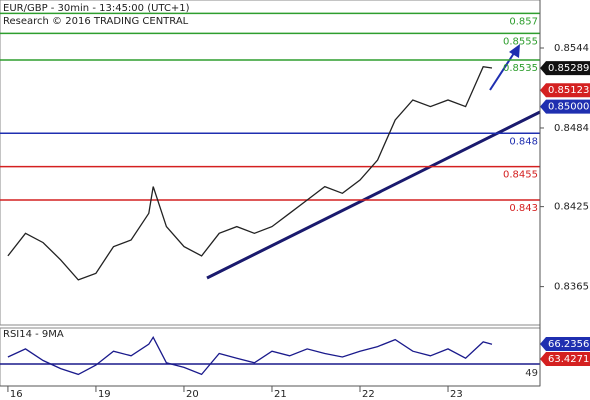 Image resolution: width=590 pixels, height=400 pixels. What do you see at coordinates (568, 344) in the screenshot?
I see `marker-label: 66.2356` at bounding box center [568, 344].